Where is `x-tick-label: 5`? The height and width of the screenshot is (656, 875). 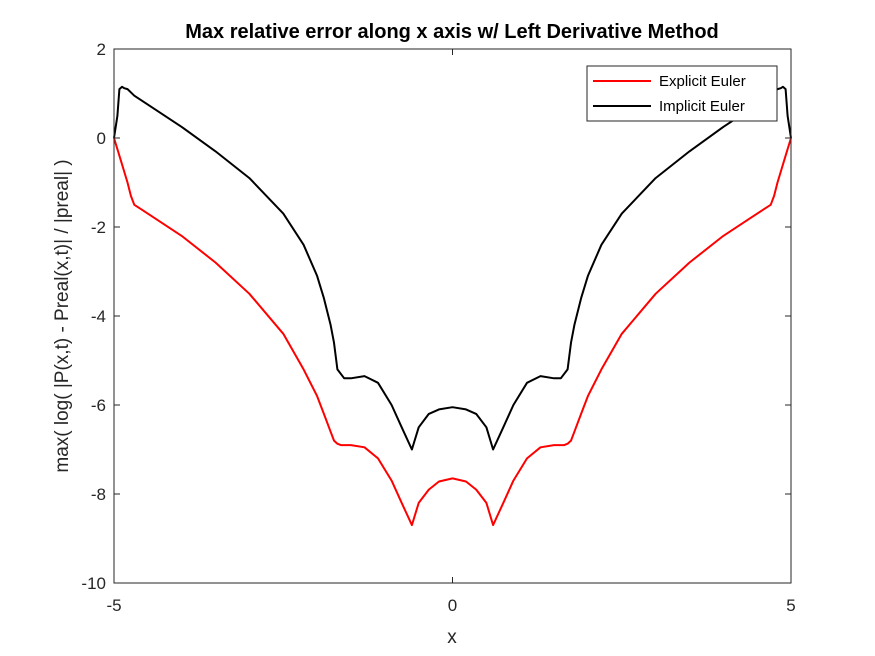 x-tick-label: 5 is located at coordinates (790, 605).